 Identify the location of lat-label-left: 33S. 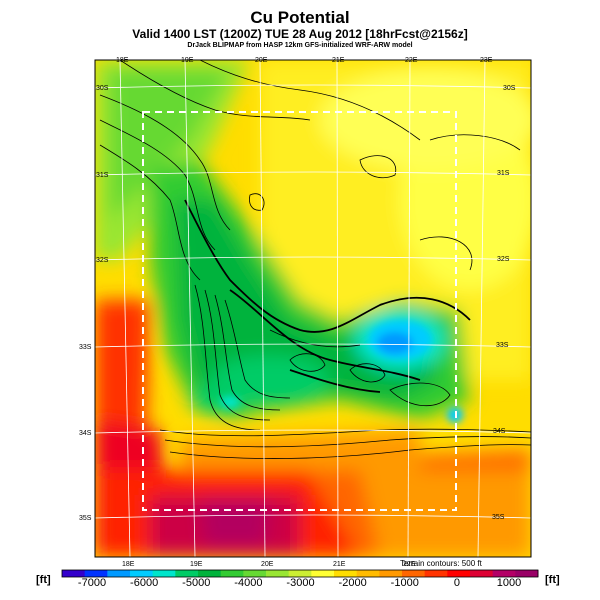
(85, 347).